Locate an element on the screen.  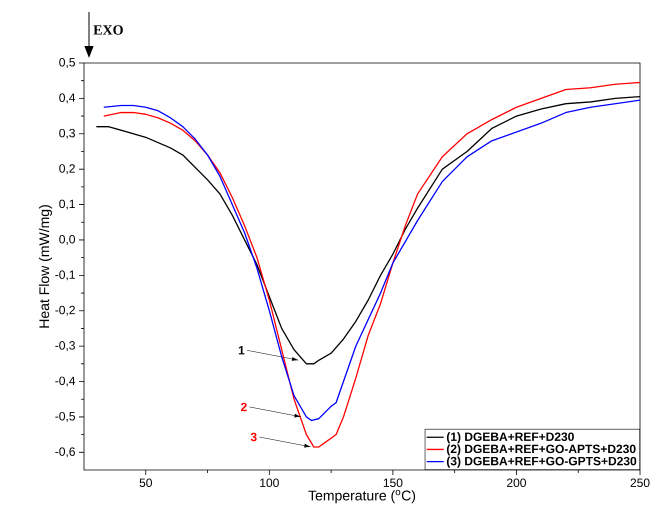
x-axis-title: Temperature ($^{o}$C) is located at coordinates (362, 497).